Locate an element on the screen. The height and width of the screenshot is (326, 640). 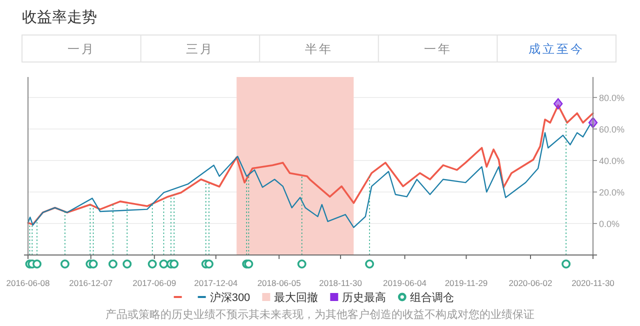
x-tick-label: 2017-06-09 is located at coordinates (154, 283).